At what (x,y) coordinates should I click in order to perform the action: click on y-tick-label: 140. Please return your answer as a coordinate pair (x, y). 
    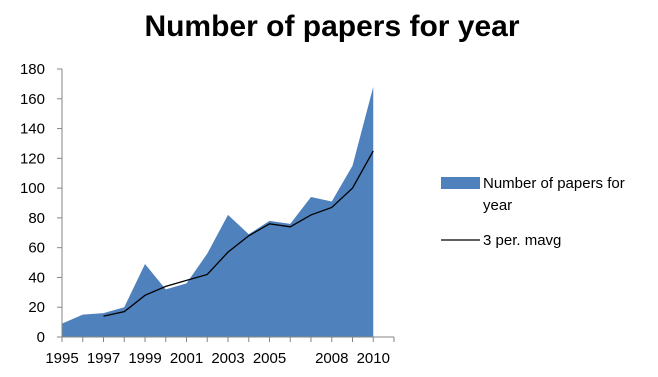
    Looking at the image, I should click on (32, 129).